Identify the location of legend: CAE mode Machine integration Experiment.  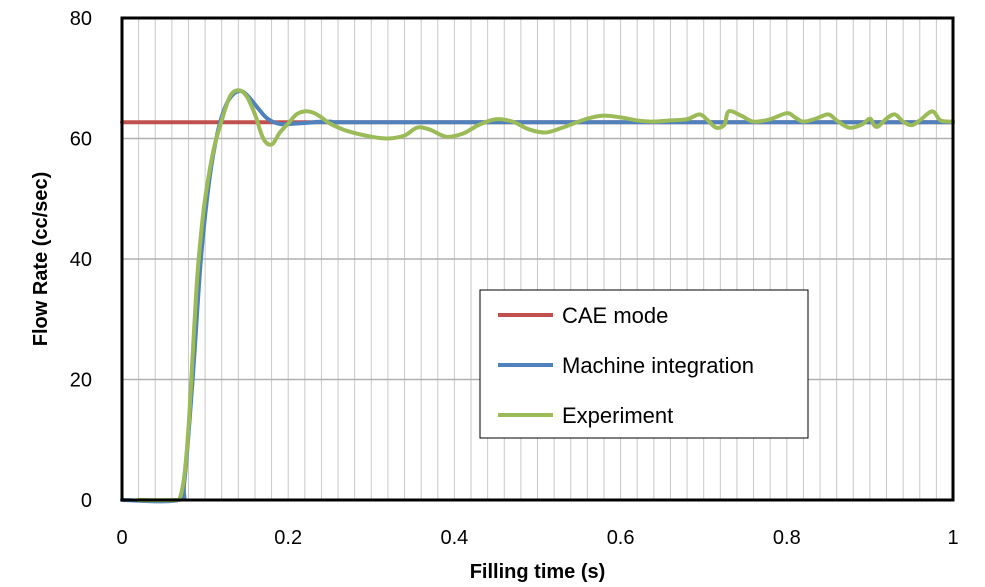
(644, 364).